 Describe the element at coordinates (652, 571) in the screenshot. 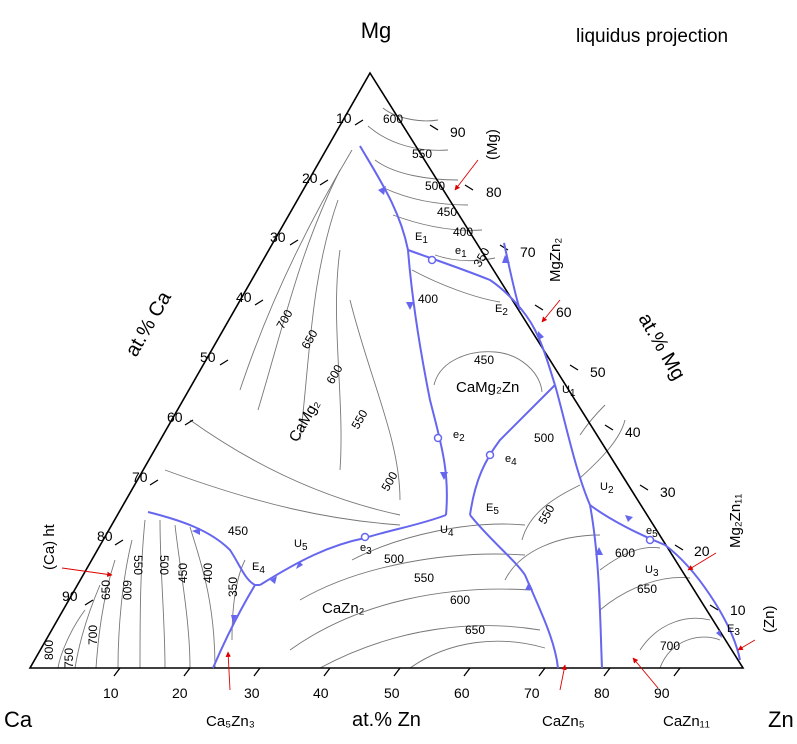

I see `svg-text: U3` at that location.